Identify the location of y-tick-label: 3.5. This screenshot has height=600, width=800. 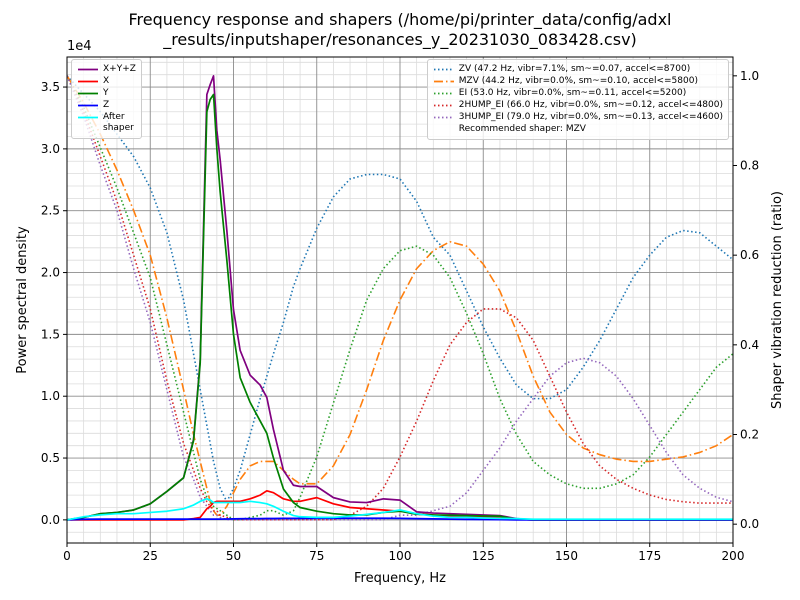
(50, 87).